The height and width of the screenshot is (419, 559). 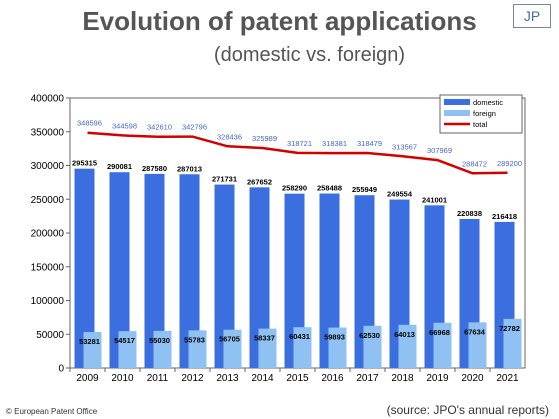 What do you see at coordinates (87, 378) in the screenshot?
I see `x-tick-label: 2009` at bounding box center [87, 378].